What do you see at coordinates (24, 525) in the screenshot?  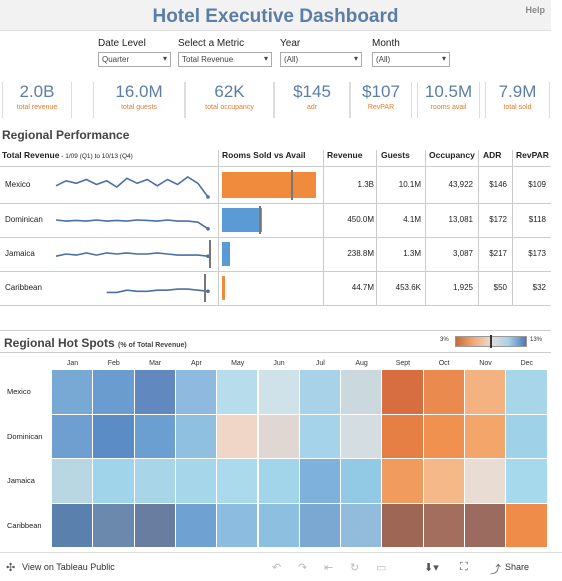 I see `heatmap-row-label: Caribbean` at bounding box center [24, 525].